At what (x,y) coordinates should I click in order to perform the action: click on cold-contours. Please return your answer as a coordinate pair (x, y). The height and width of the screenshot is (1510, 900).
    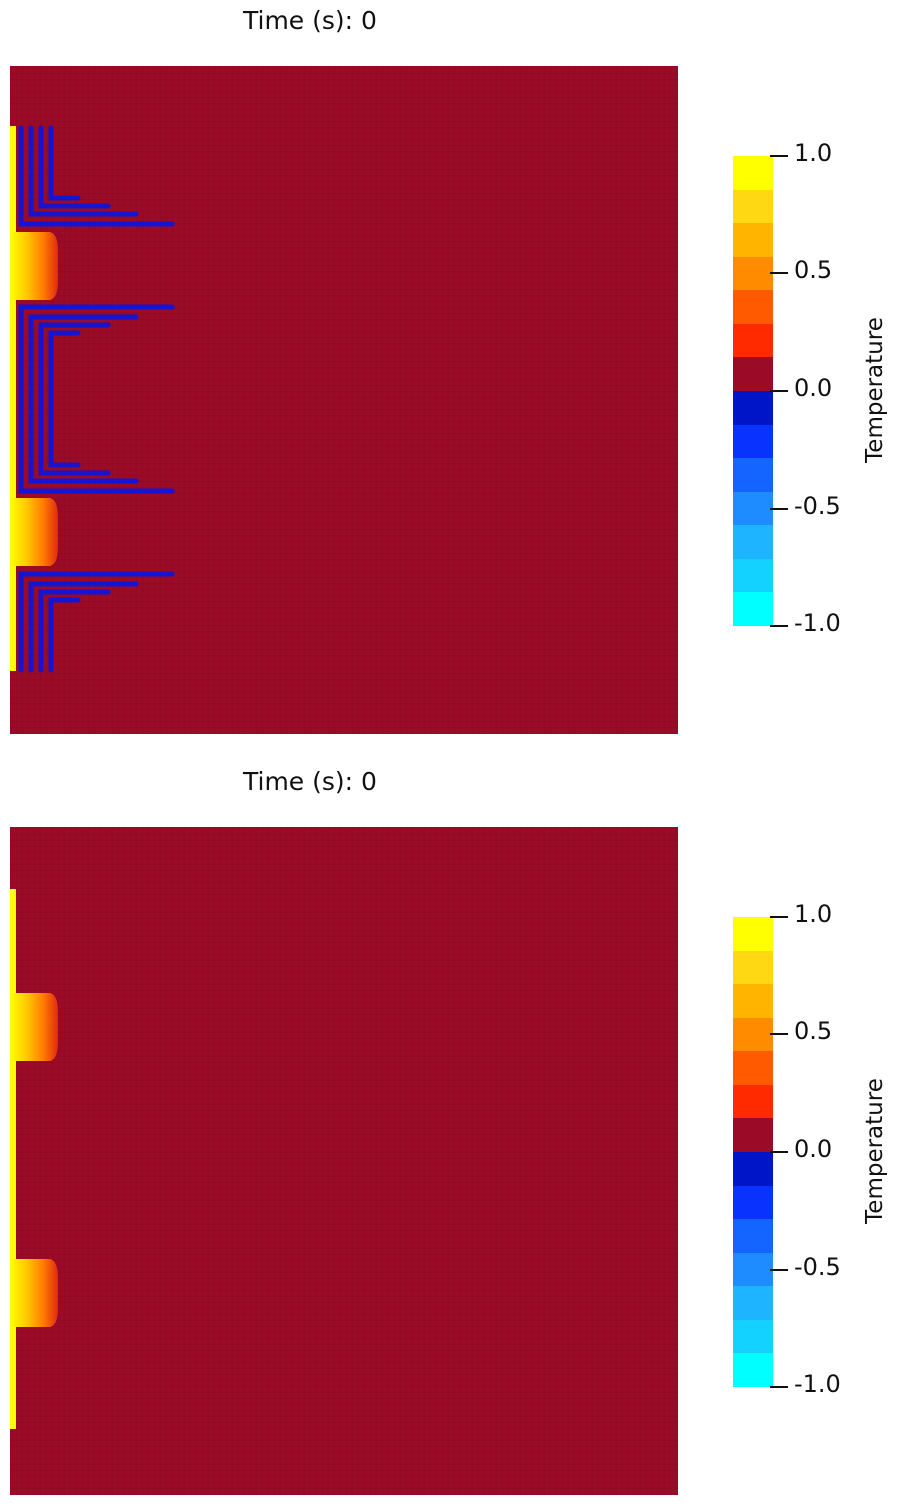
    Looking at the image, I should click on (96, 399).